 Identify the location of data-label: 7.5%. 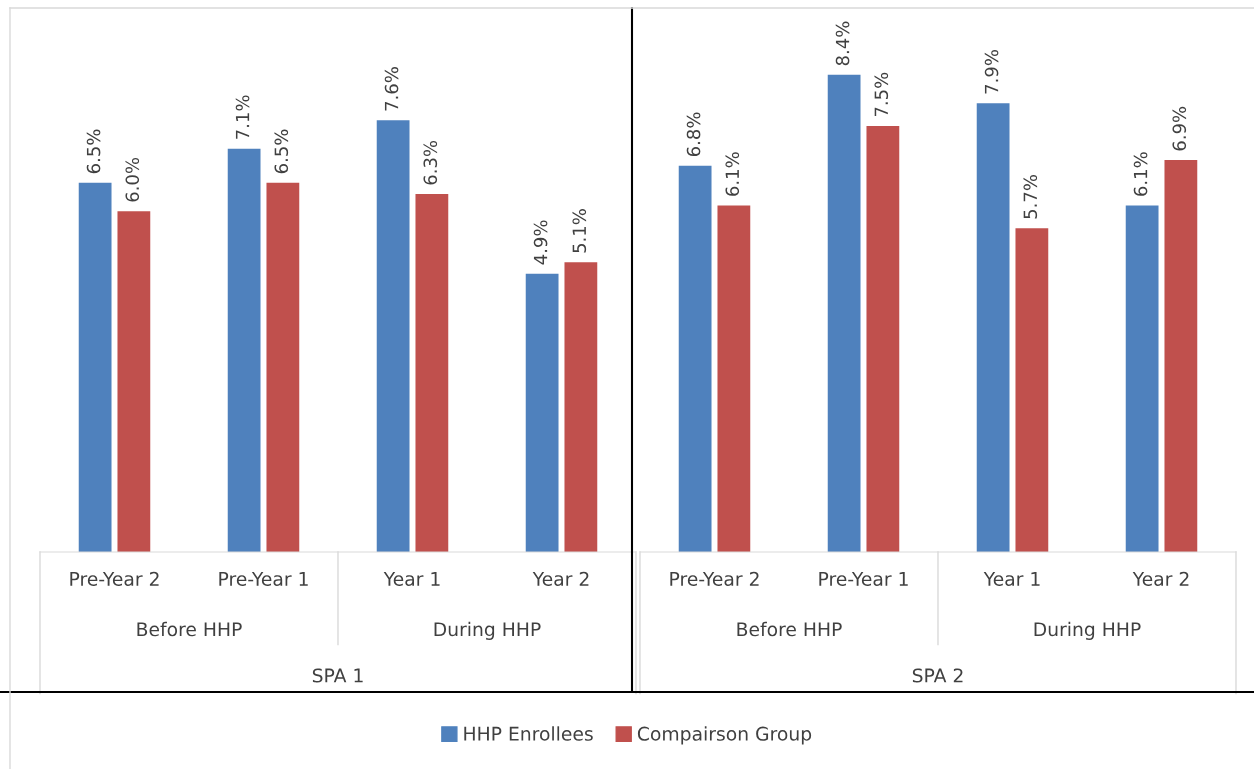
(881, 94).